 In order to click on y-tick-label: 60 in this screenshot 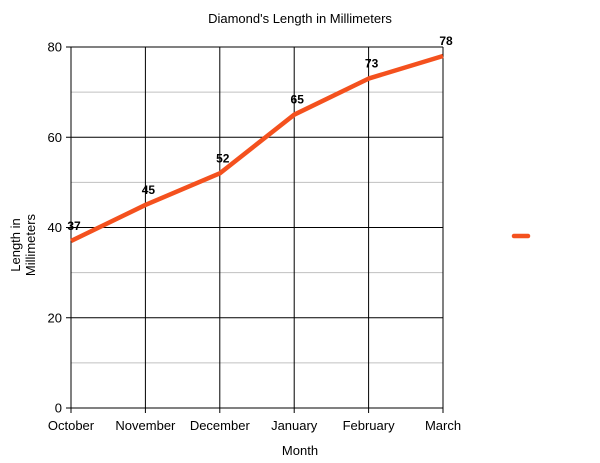, I will do `click(55, 137)`.